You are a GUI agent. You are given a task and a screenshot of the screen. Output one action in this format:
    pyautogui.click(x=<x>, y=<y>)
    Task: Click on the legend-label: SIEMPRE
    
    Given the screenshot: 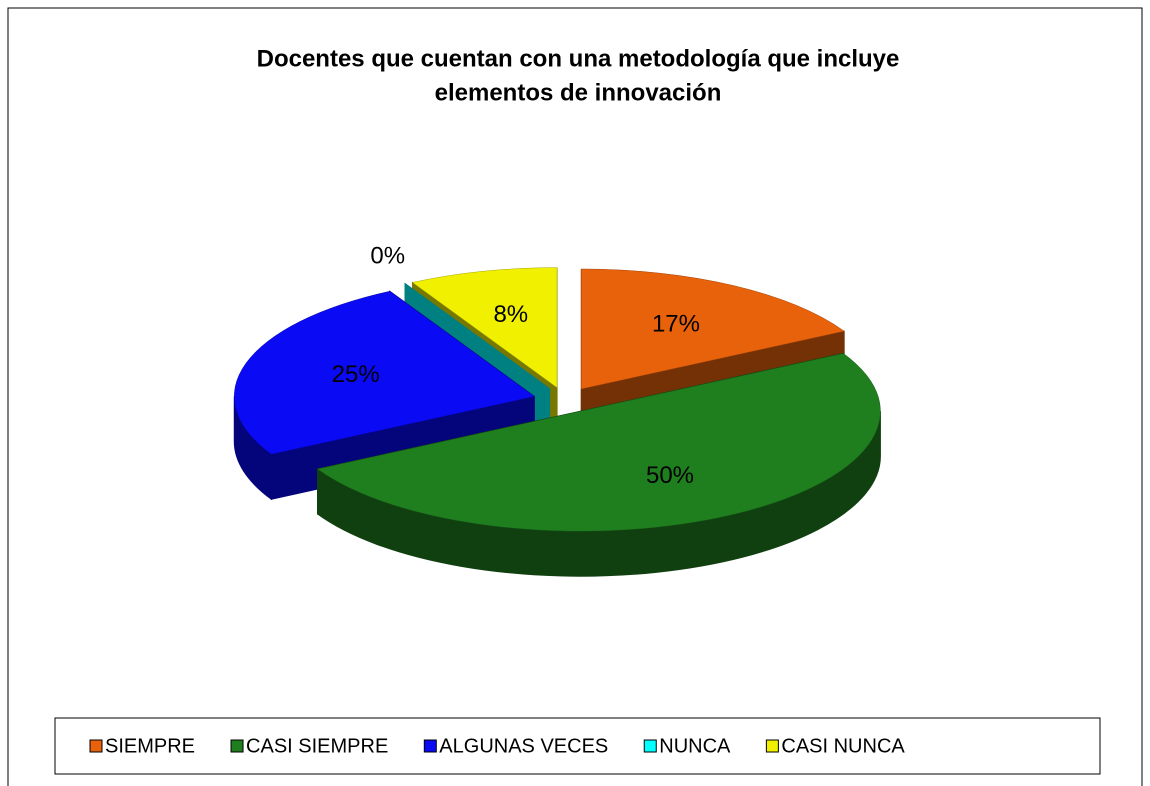 What is the action you would take?
    pyautogui.click(x=150, y=746)
    